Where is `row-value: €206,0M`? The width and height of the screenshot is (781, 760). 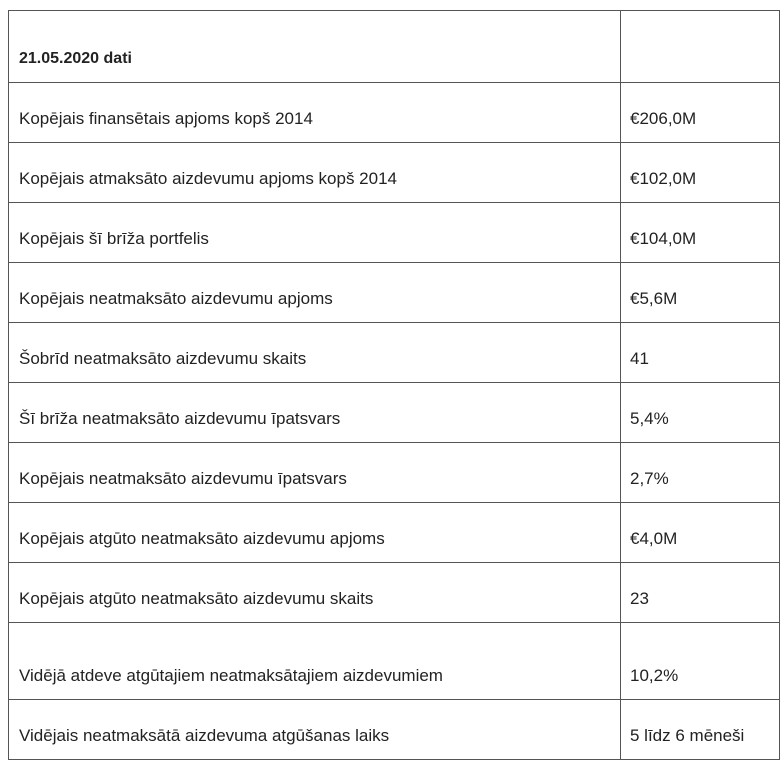 row-value: €206,0M is located at coordinates (700, 112).